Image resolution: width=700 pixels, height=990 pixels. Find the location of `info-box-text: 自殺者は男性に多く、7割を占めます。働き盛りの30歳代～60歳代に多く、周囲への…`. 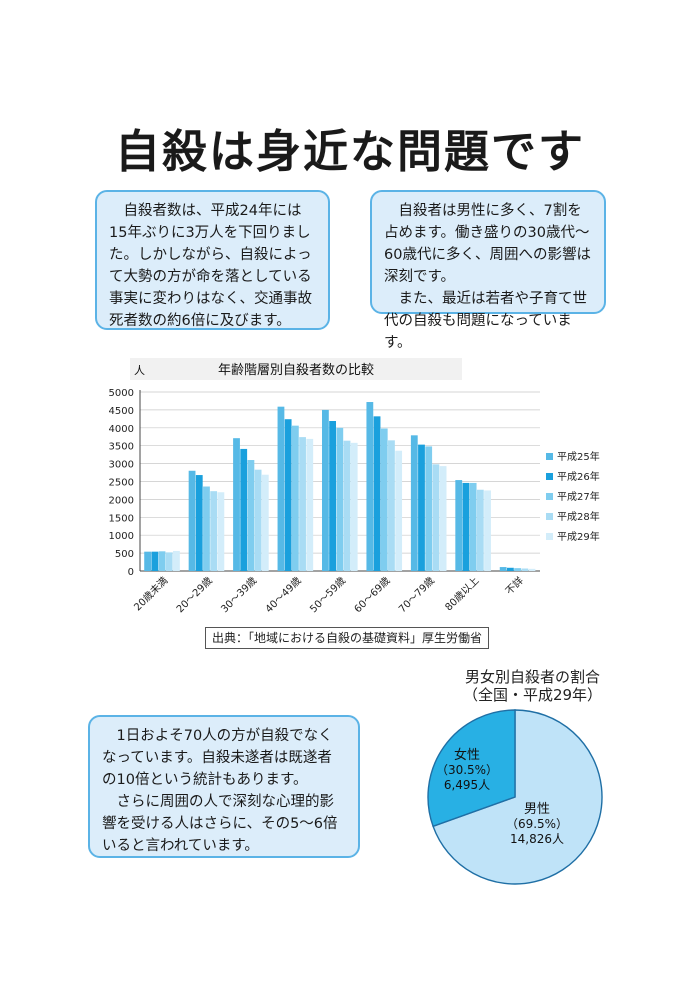

info-box-text: 自殺者は男性に多く、7割を占めます。働き盛りの30歳代～60歳代に多く、周囲への… is located at coordinates (487, 244).